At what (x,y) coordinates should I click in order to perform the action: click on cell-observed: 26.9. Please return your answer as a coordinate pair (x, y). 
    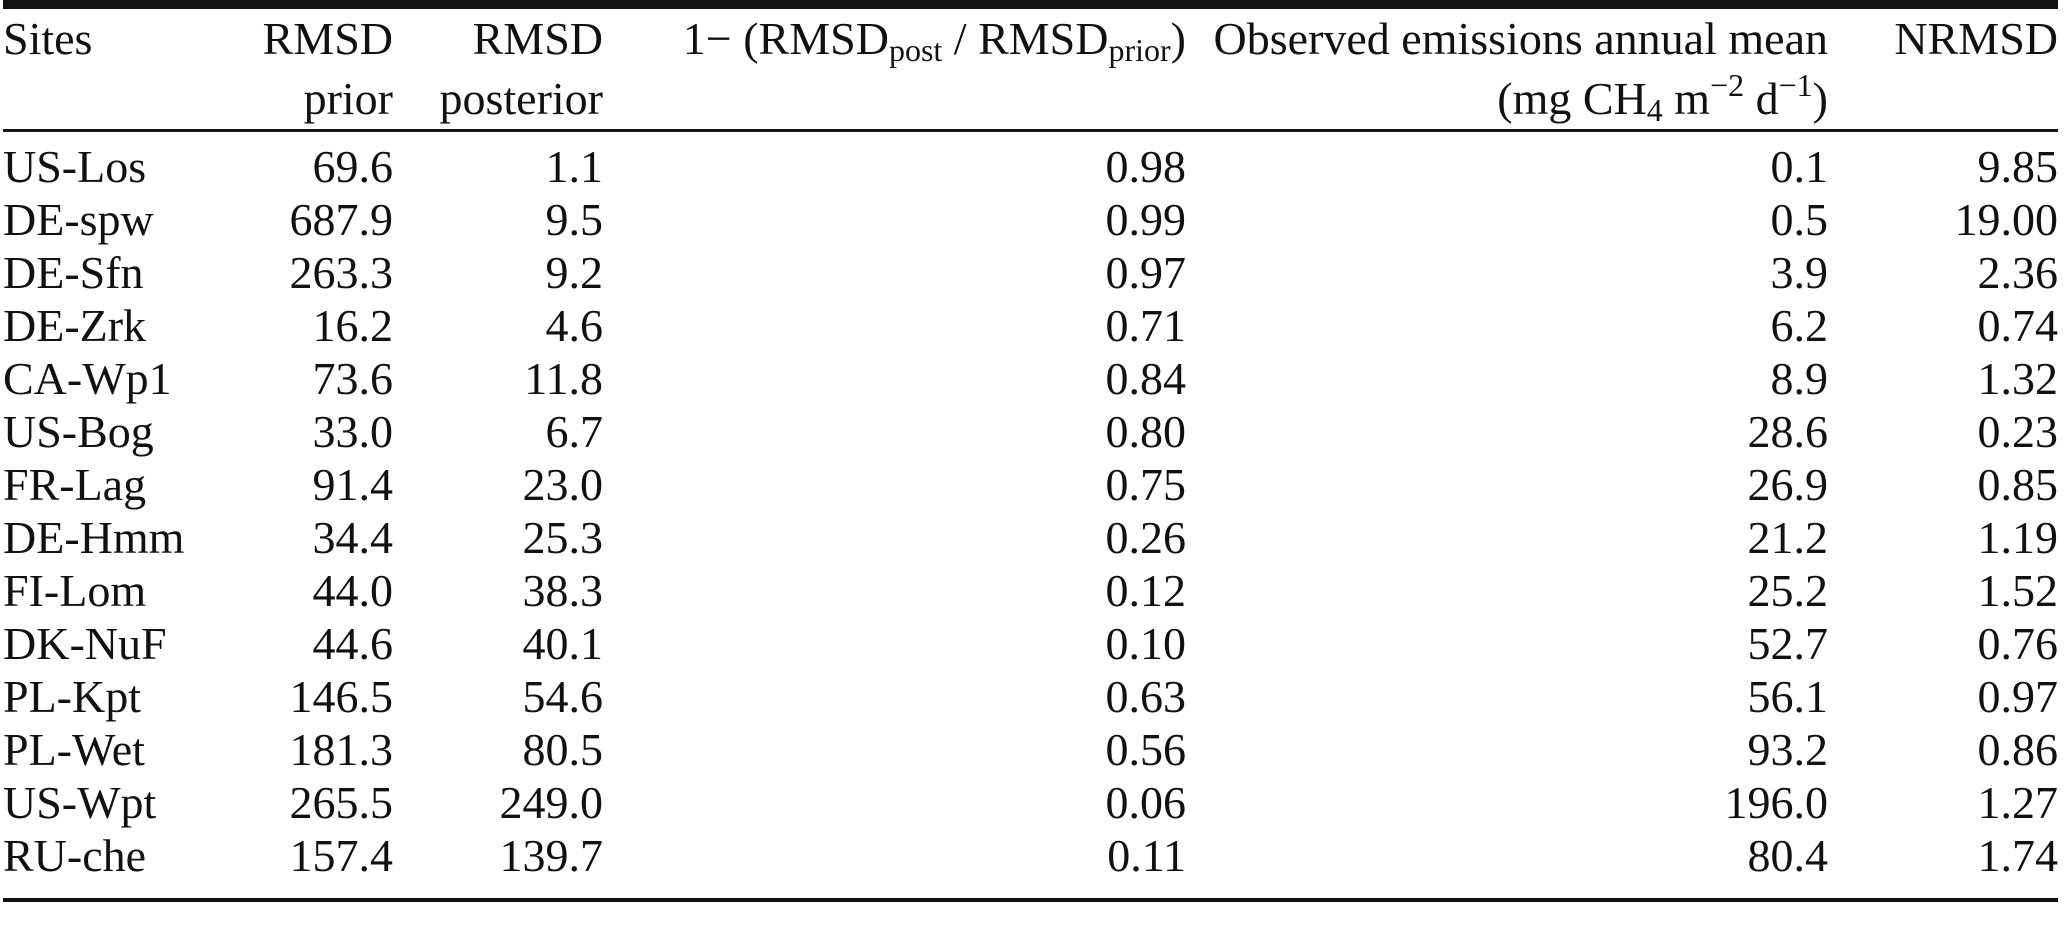
    Looking at the image, I should click on (1788, 484).